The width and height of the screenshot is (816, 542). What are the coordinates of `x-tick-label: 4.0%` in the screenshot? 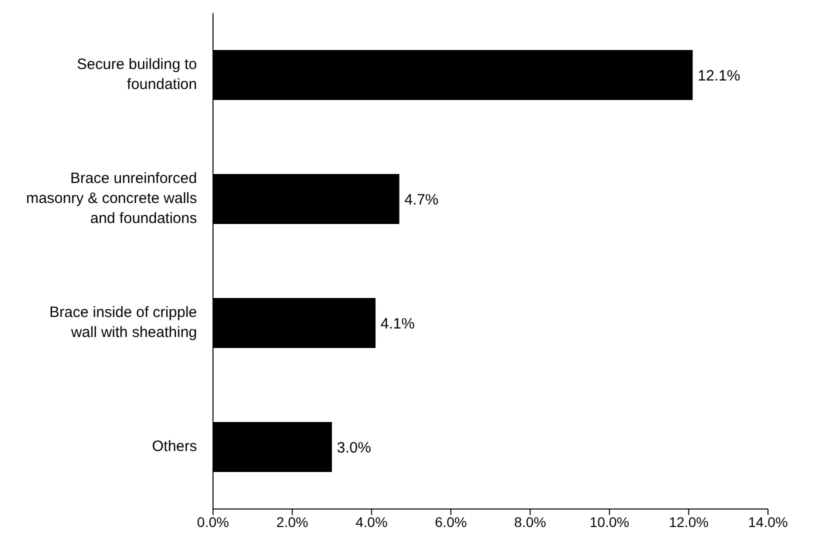 It's located at (372, 522).